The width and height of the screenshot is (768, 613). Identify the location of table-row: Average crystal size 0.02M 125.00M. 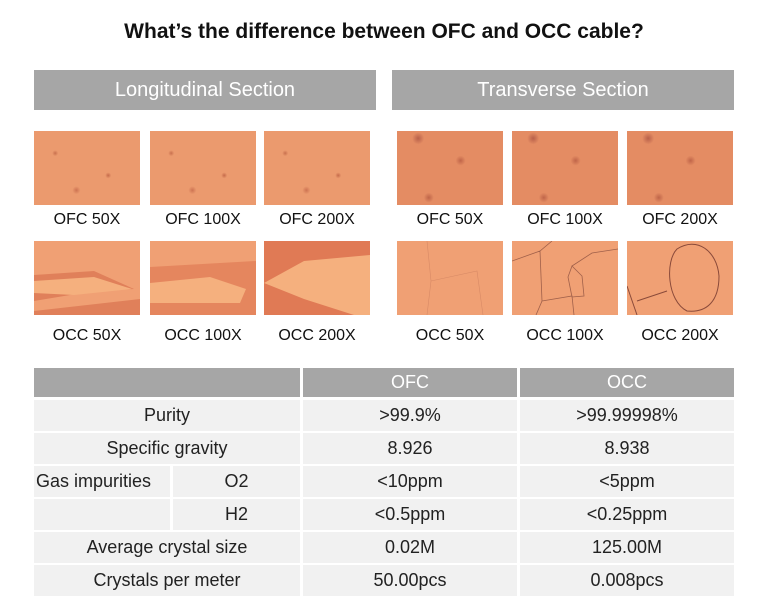
(384, 547).